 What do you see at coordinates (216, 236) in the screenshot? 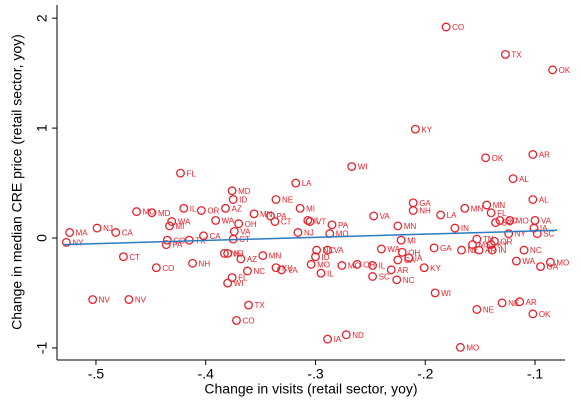
I see `point-label: CA` at bounding box center [216, 236].